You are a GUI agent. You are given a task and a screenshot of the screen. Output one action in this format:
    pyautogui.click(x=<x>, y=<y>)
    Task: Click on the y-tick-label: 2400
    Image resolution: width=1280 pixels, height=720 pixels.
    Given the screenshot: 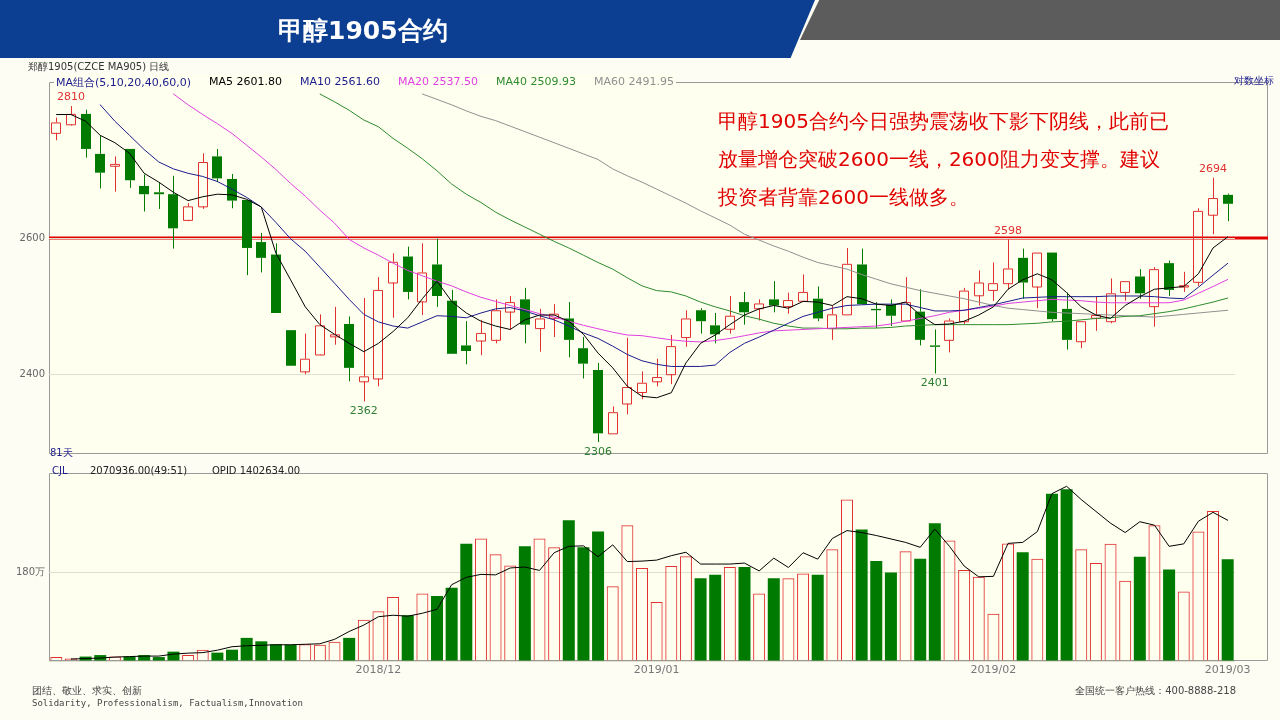 What is the action you would take?
    pyautogui.click(x=32, y=373)
    